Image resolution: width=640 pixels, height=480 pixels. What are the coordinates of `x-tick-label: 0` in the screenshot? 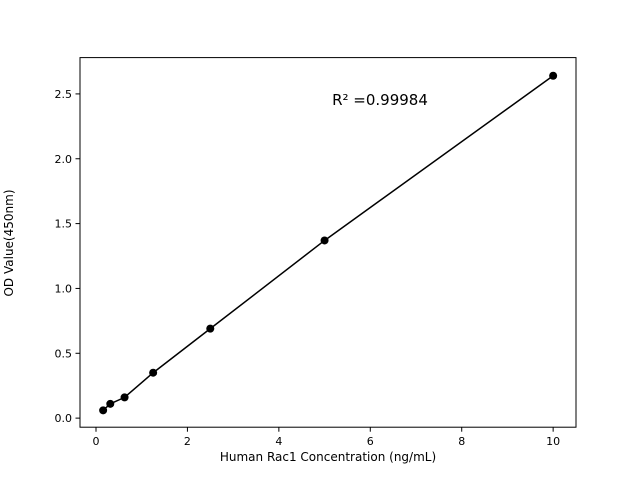 It's located at (96, 441).